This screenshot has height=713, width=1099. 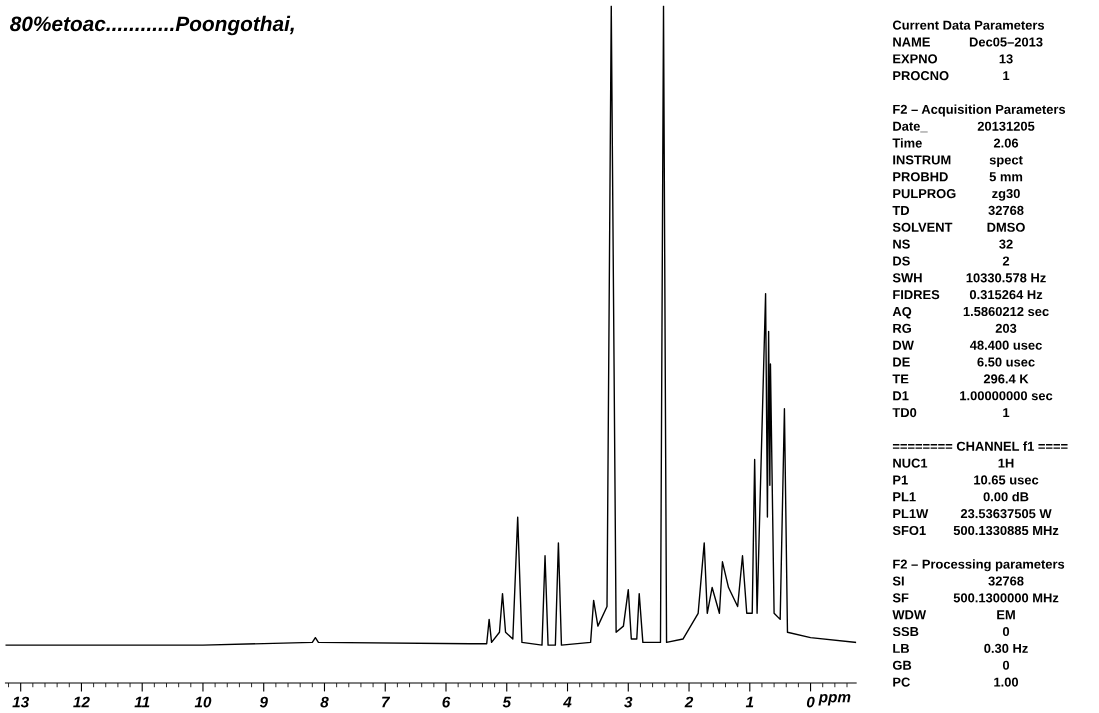 I want to click on chart-title: 80%etoac............Poongothai,, so click(x=152, y=25).